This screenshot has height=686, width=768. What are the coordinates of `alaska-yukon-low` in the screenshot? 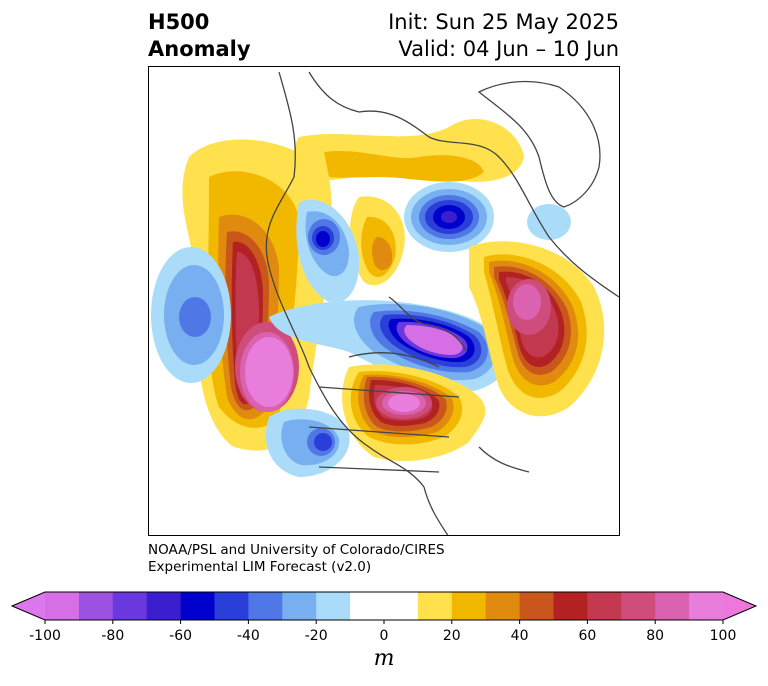 It's located at (328, 251).